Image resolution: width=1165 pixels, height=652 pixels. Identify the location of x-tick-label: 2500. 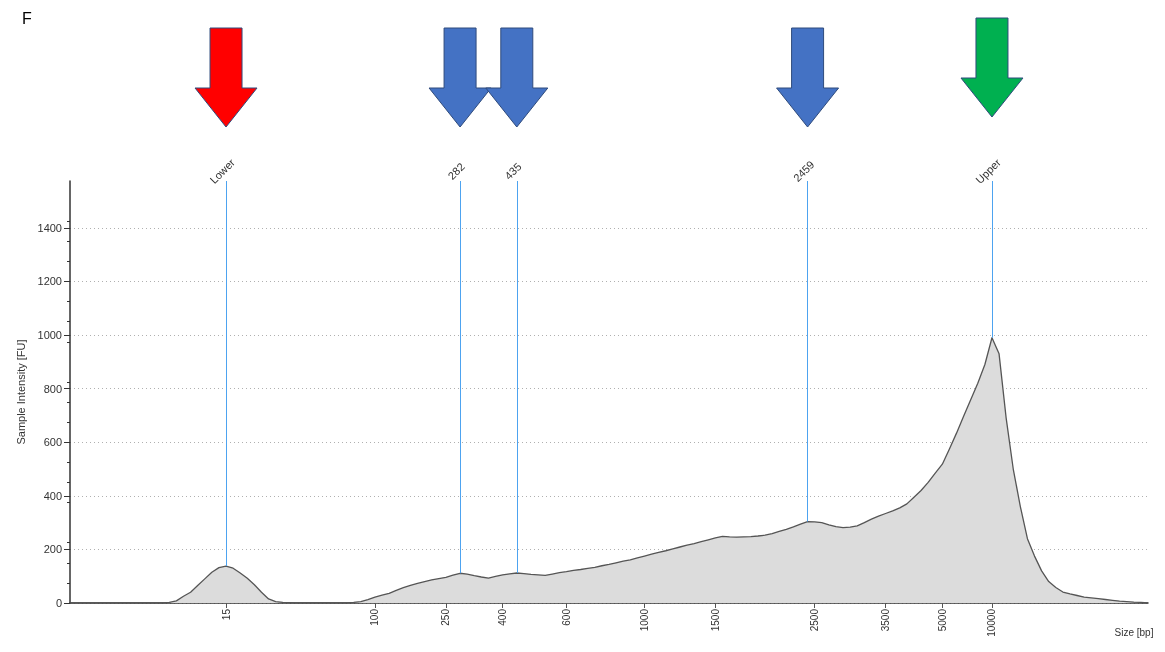
(815, 620).